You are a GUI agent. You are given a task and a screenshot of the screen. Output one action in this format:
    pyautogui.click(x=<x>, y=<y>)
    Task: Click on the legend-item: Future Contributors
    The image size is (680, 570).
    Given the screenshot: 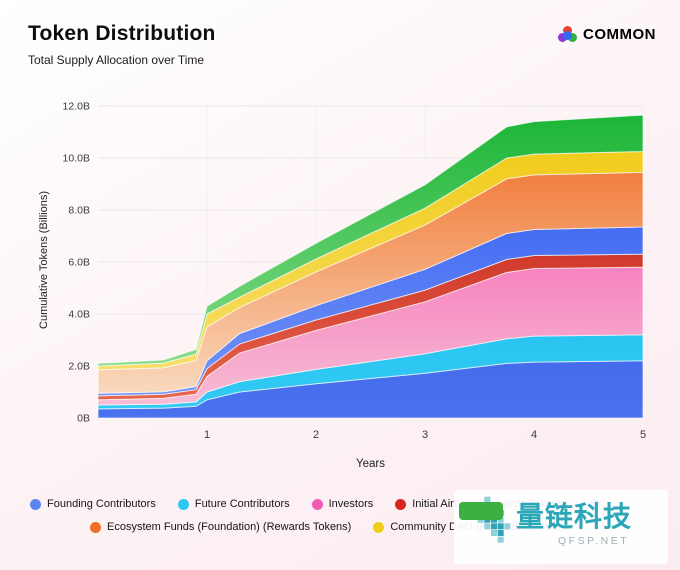 What is the action you would take?
    pyautogui.click(x=233, y=504)
    